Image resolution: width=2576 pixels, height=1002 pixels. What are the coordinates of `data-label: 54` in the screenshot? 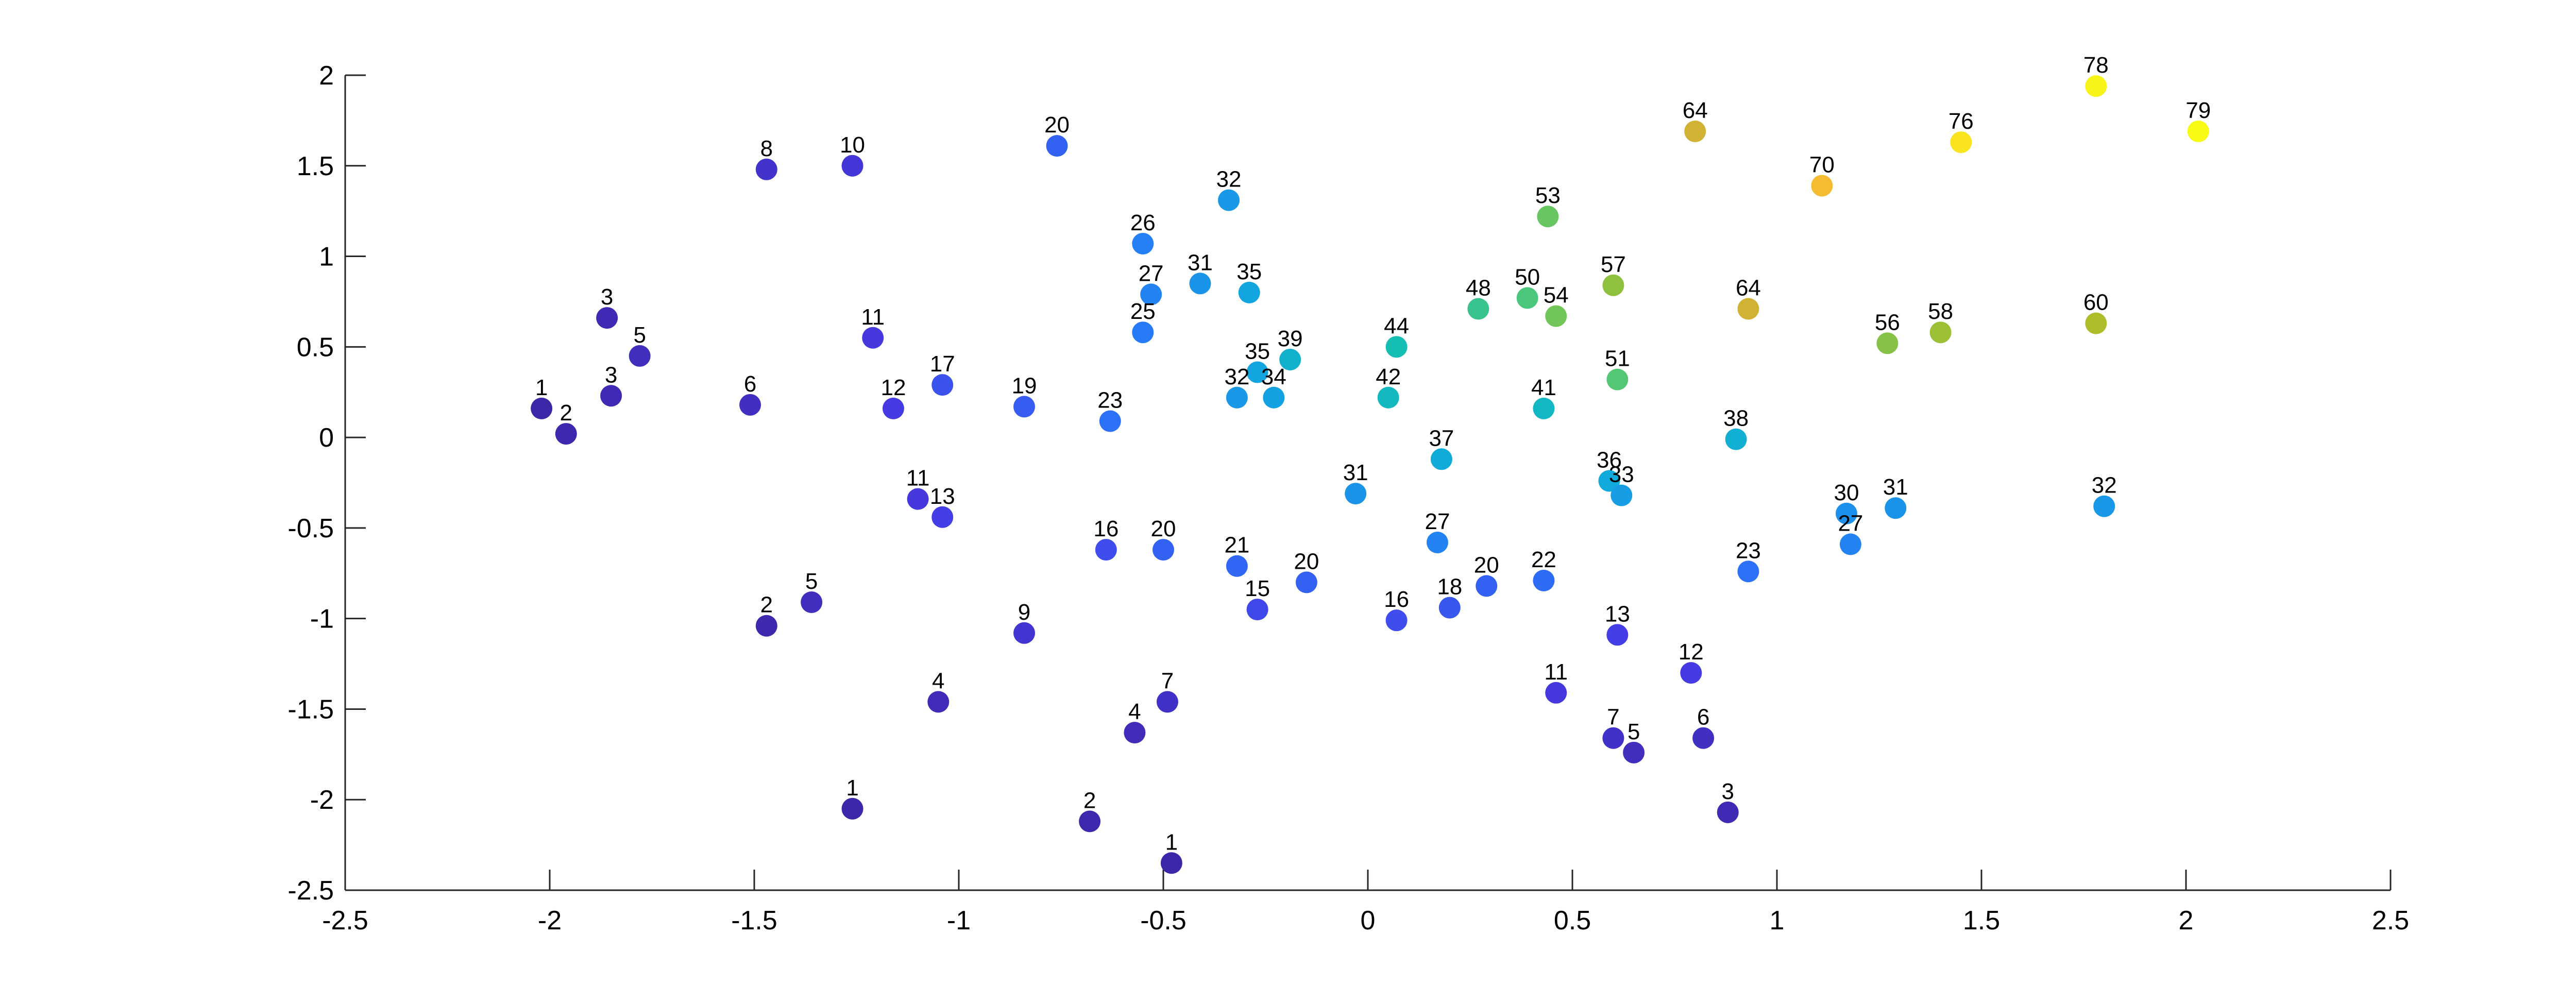 It's located at (1556, 295).